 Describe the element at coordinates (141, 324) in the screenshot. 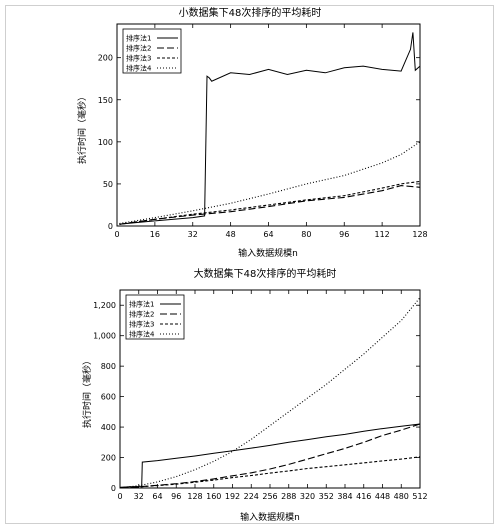

I see `chart2-legend-label: 排序法3` at that location.